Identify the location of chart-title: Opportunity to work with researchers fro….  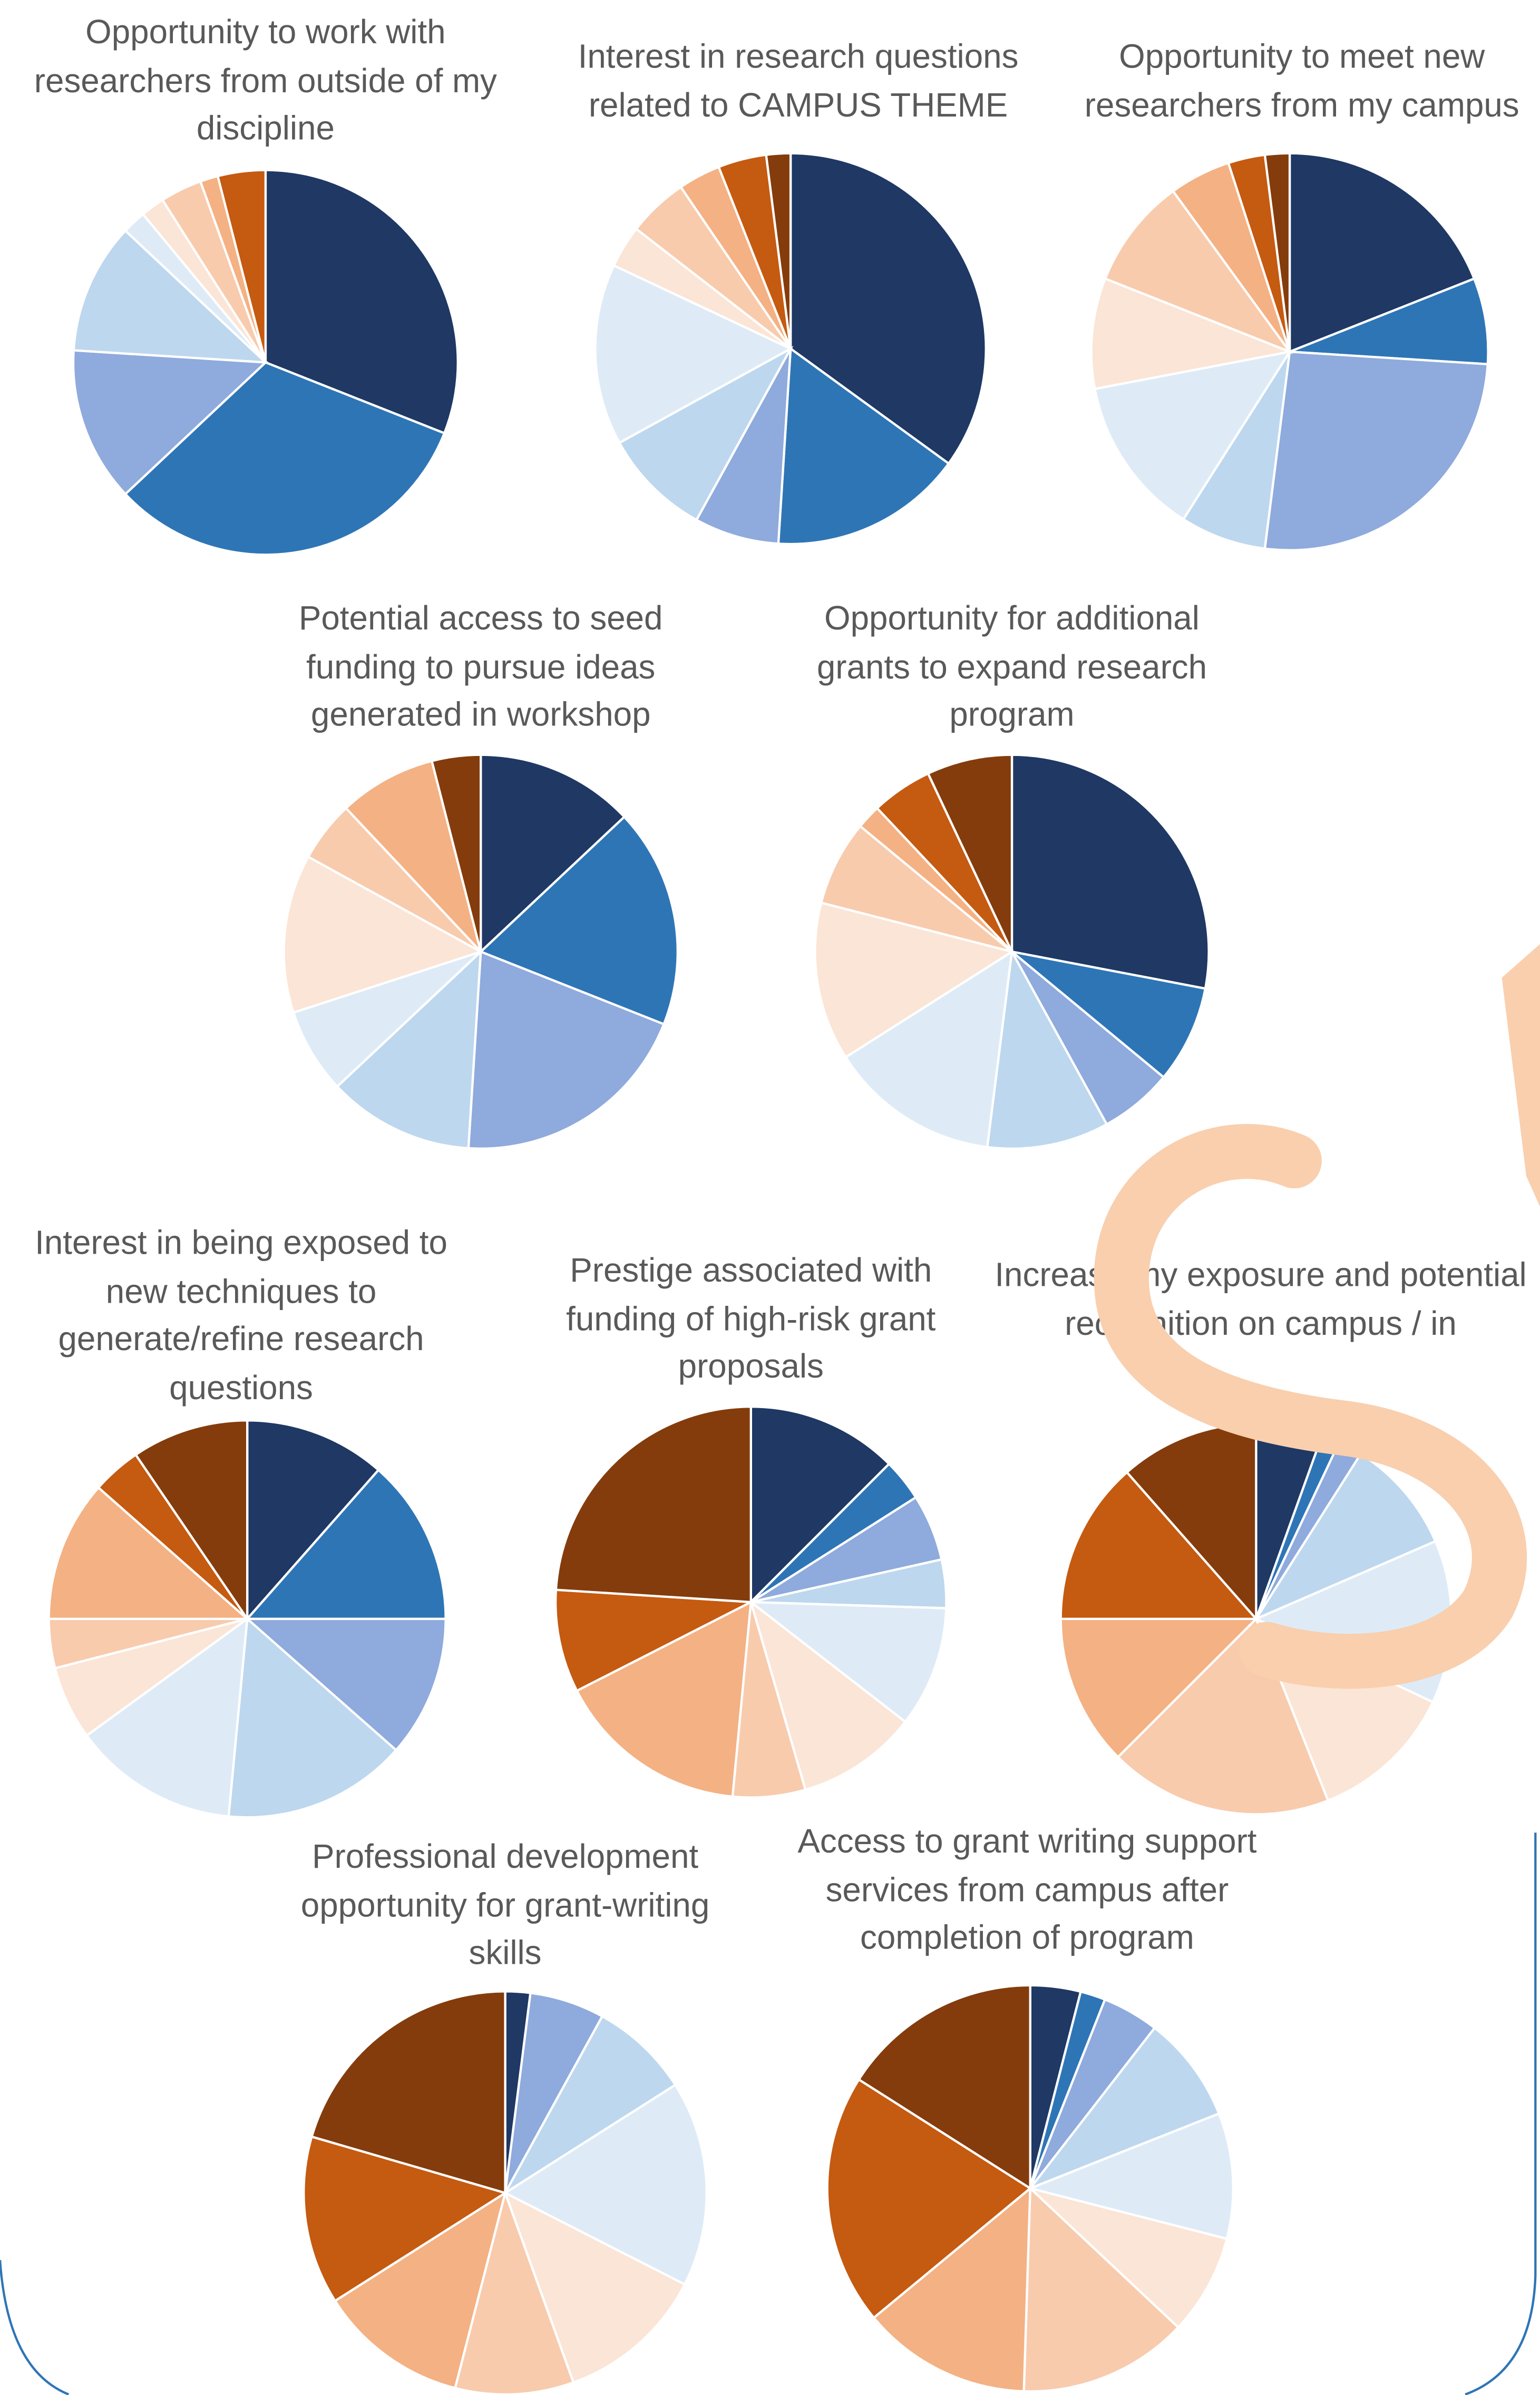
(265, 80).